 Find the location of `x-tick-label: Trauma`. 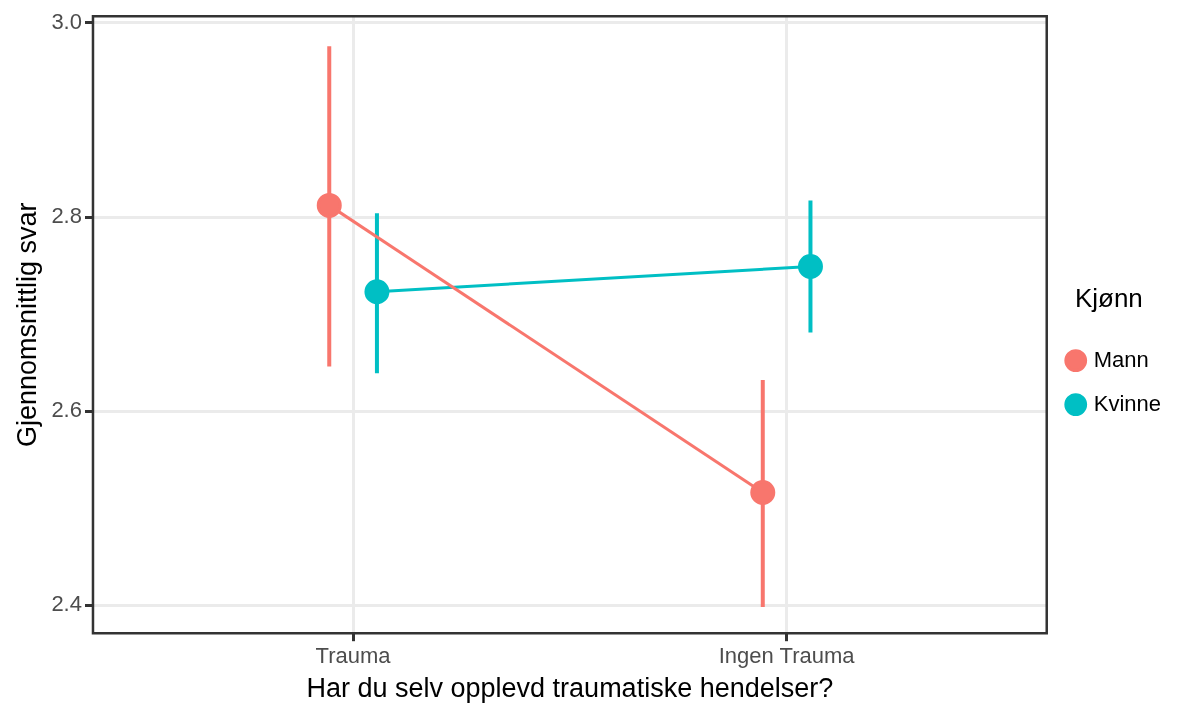

x-tick-label: Trauma is located at coordinates (353, 656).